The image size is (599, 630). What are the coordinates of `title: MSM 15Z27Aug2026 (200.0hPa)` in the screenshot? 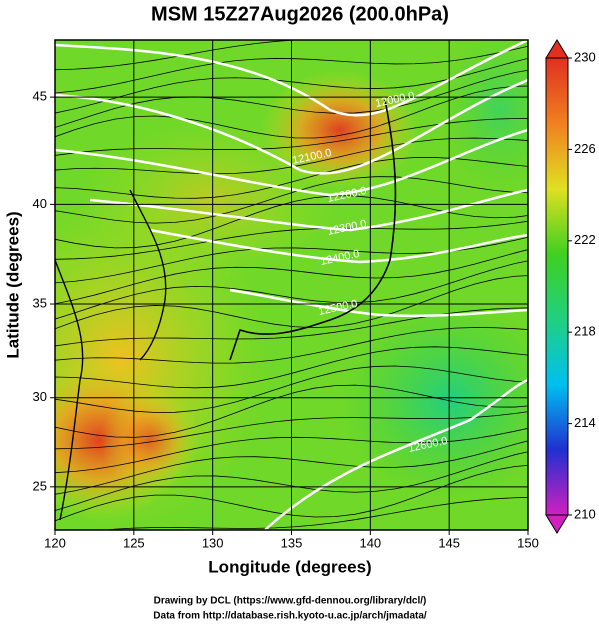 It's located at (300, 14).